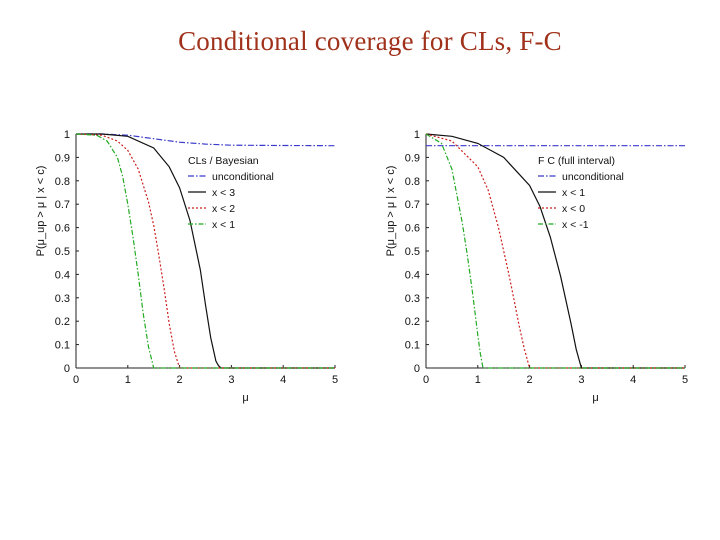 The height and width of the screenshot is (540, 720). I want to click on series-line, so click(206, 140).